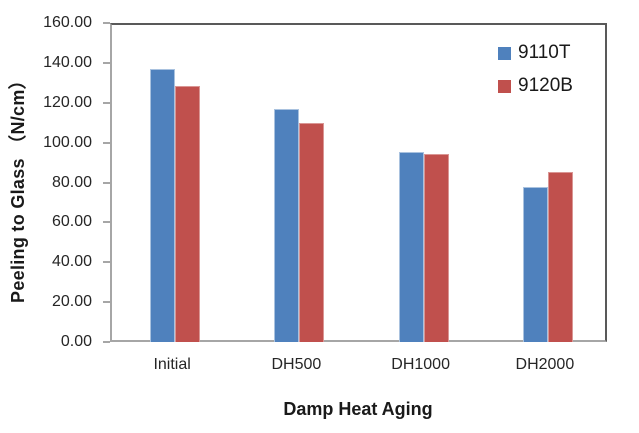 Image resolution: width=639 pixels, height=433 pixels. I want to click on y-tick-label: 20.00, so click(71, 302).